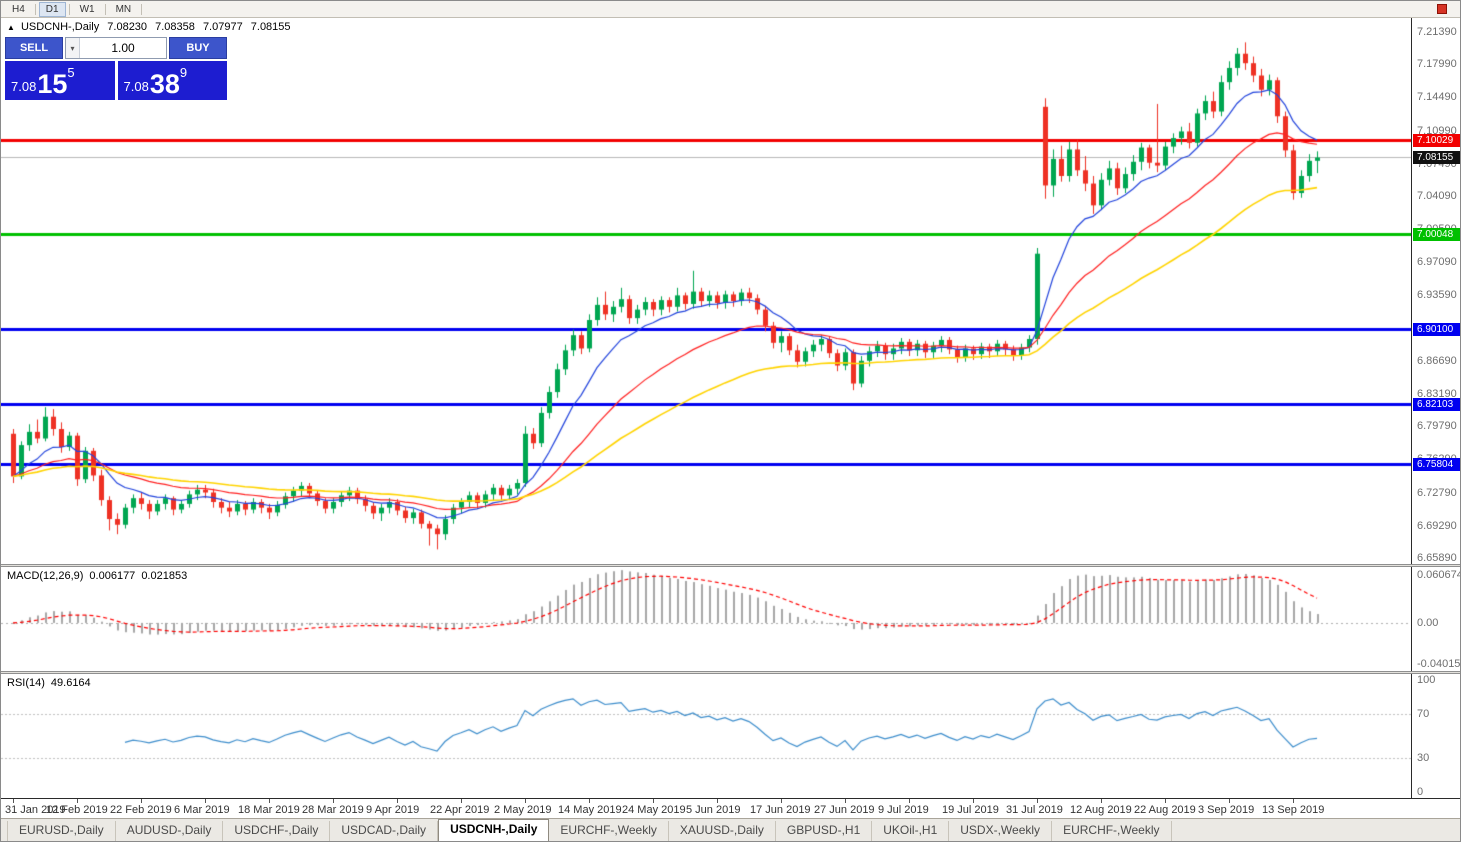  I want to click on price-badge-level: 7.10029, so click(1436, 140).